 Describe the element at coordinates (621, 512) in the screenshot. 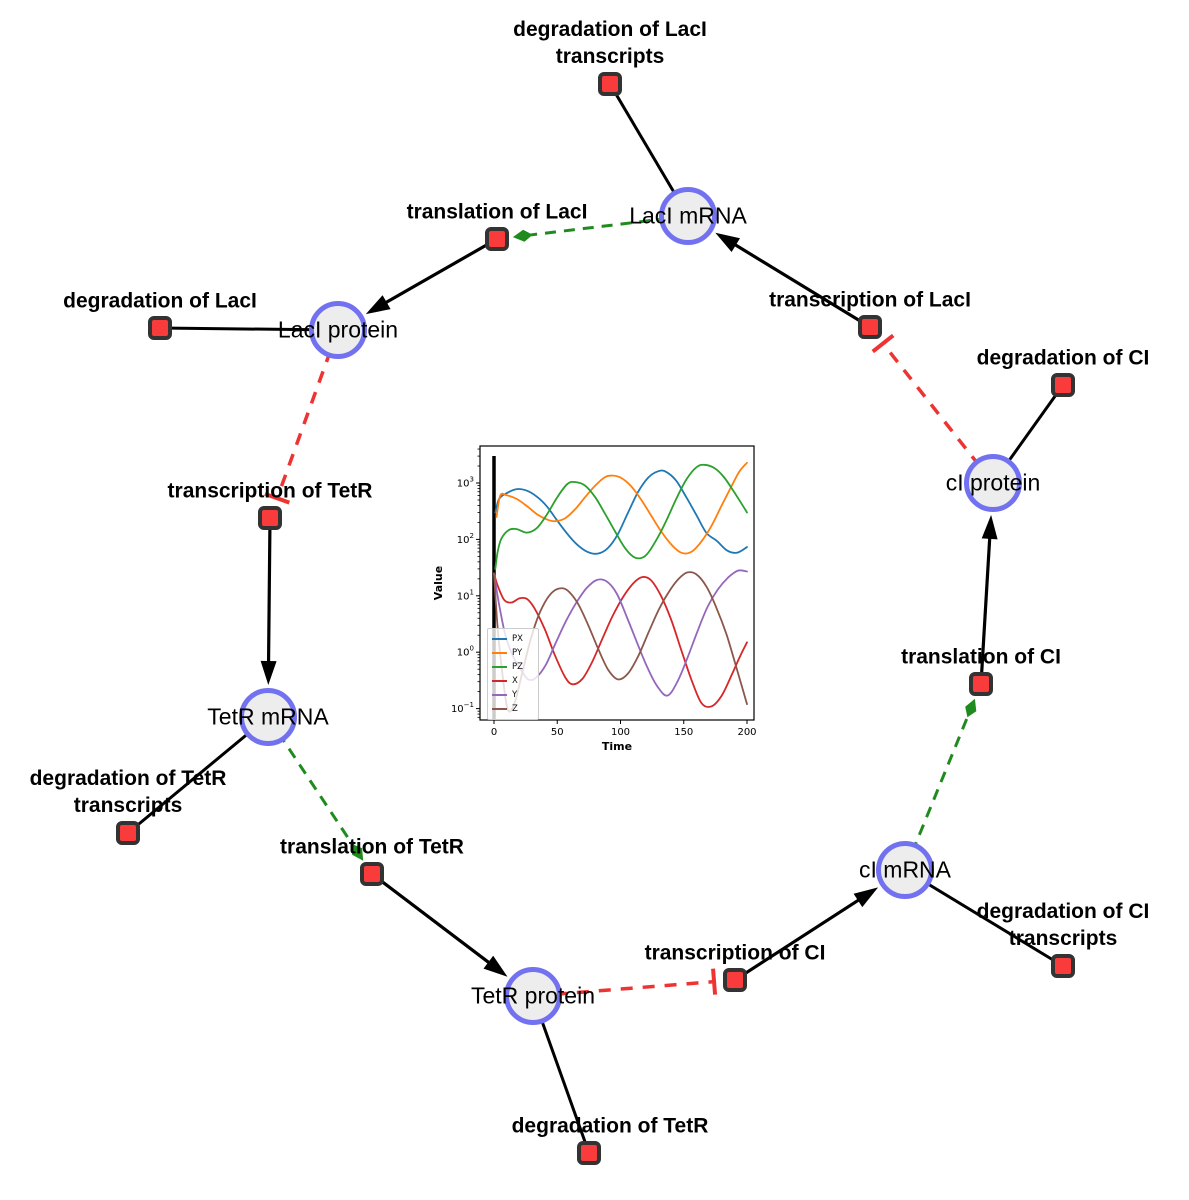

I see `series-px` at that location.